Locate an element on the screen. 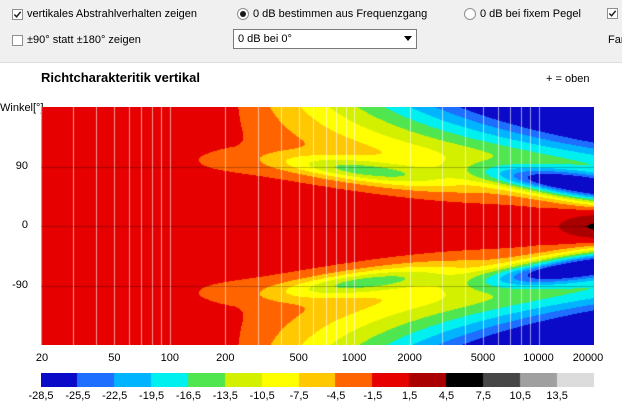 The width and height of the screenshot is (622, 412). x-tick-label: 50 is located at coordinates (114, 358).